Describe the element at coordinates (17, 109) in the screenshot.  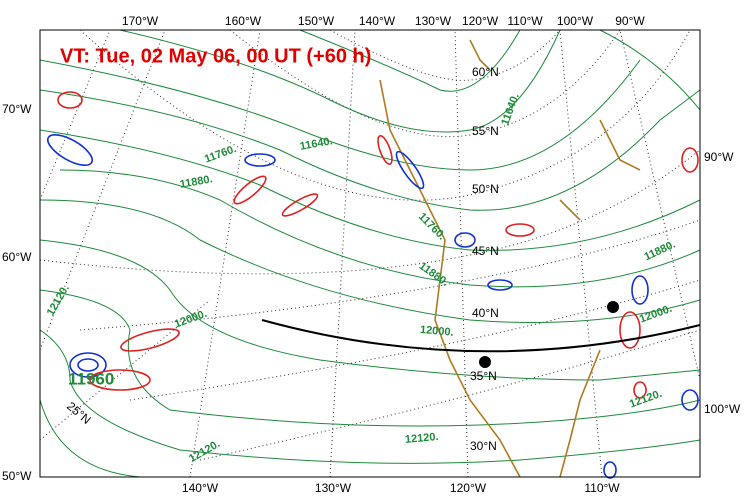
I see `edge-label: 70°W` at that location.